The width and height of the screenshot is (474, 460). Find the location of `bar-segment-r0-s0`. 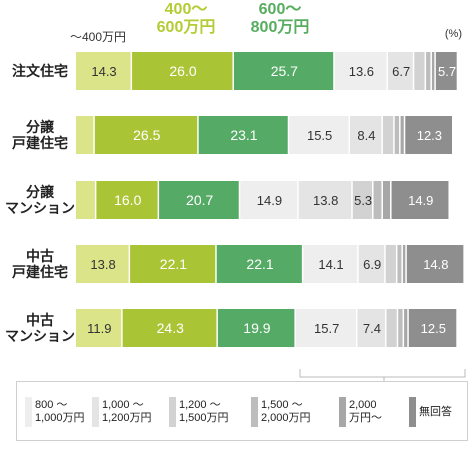

bar-segment-r0-s0 is located at coordinates (103, 71).